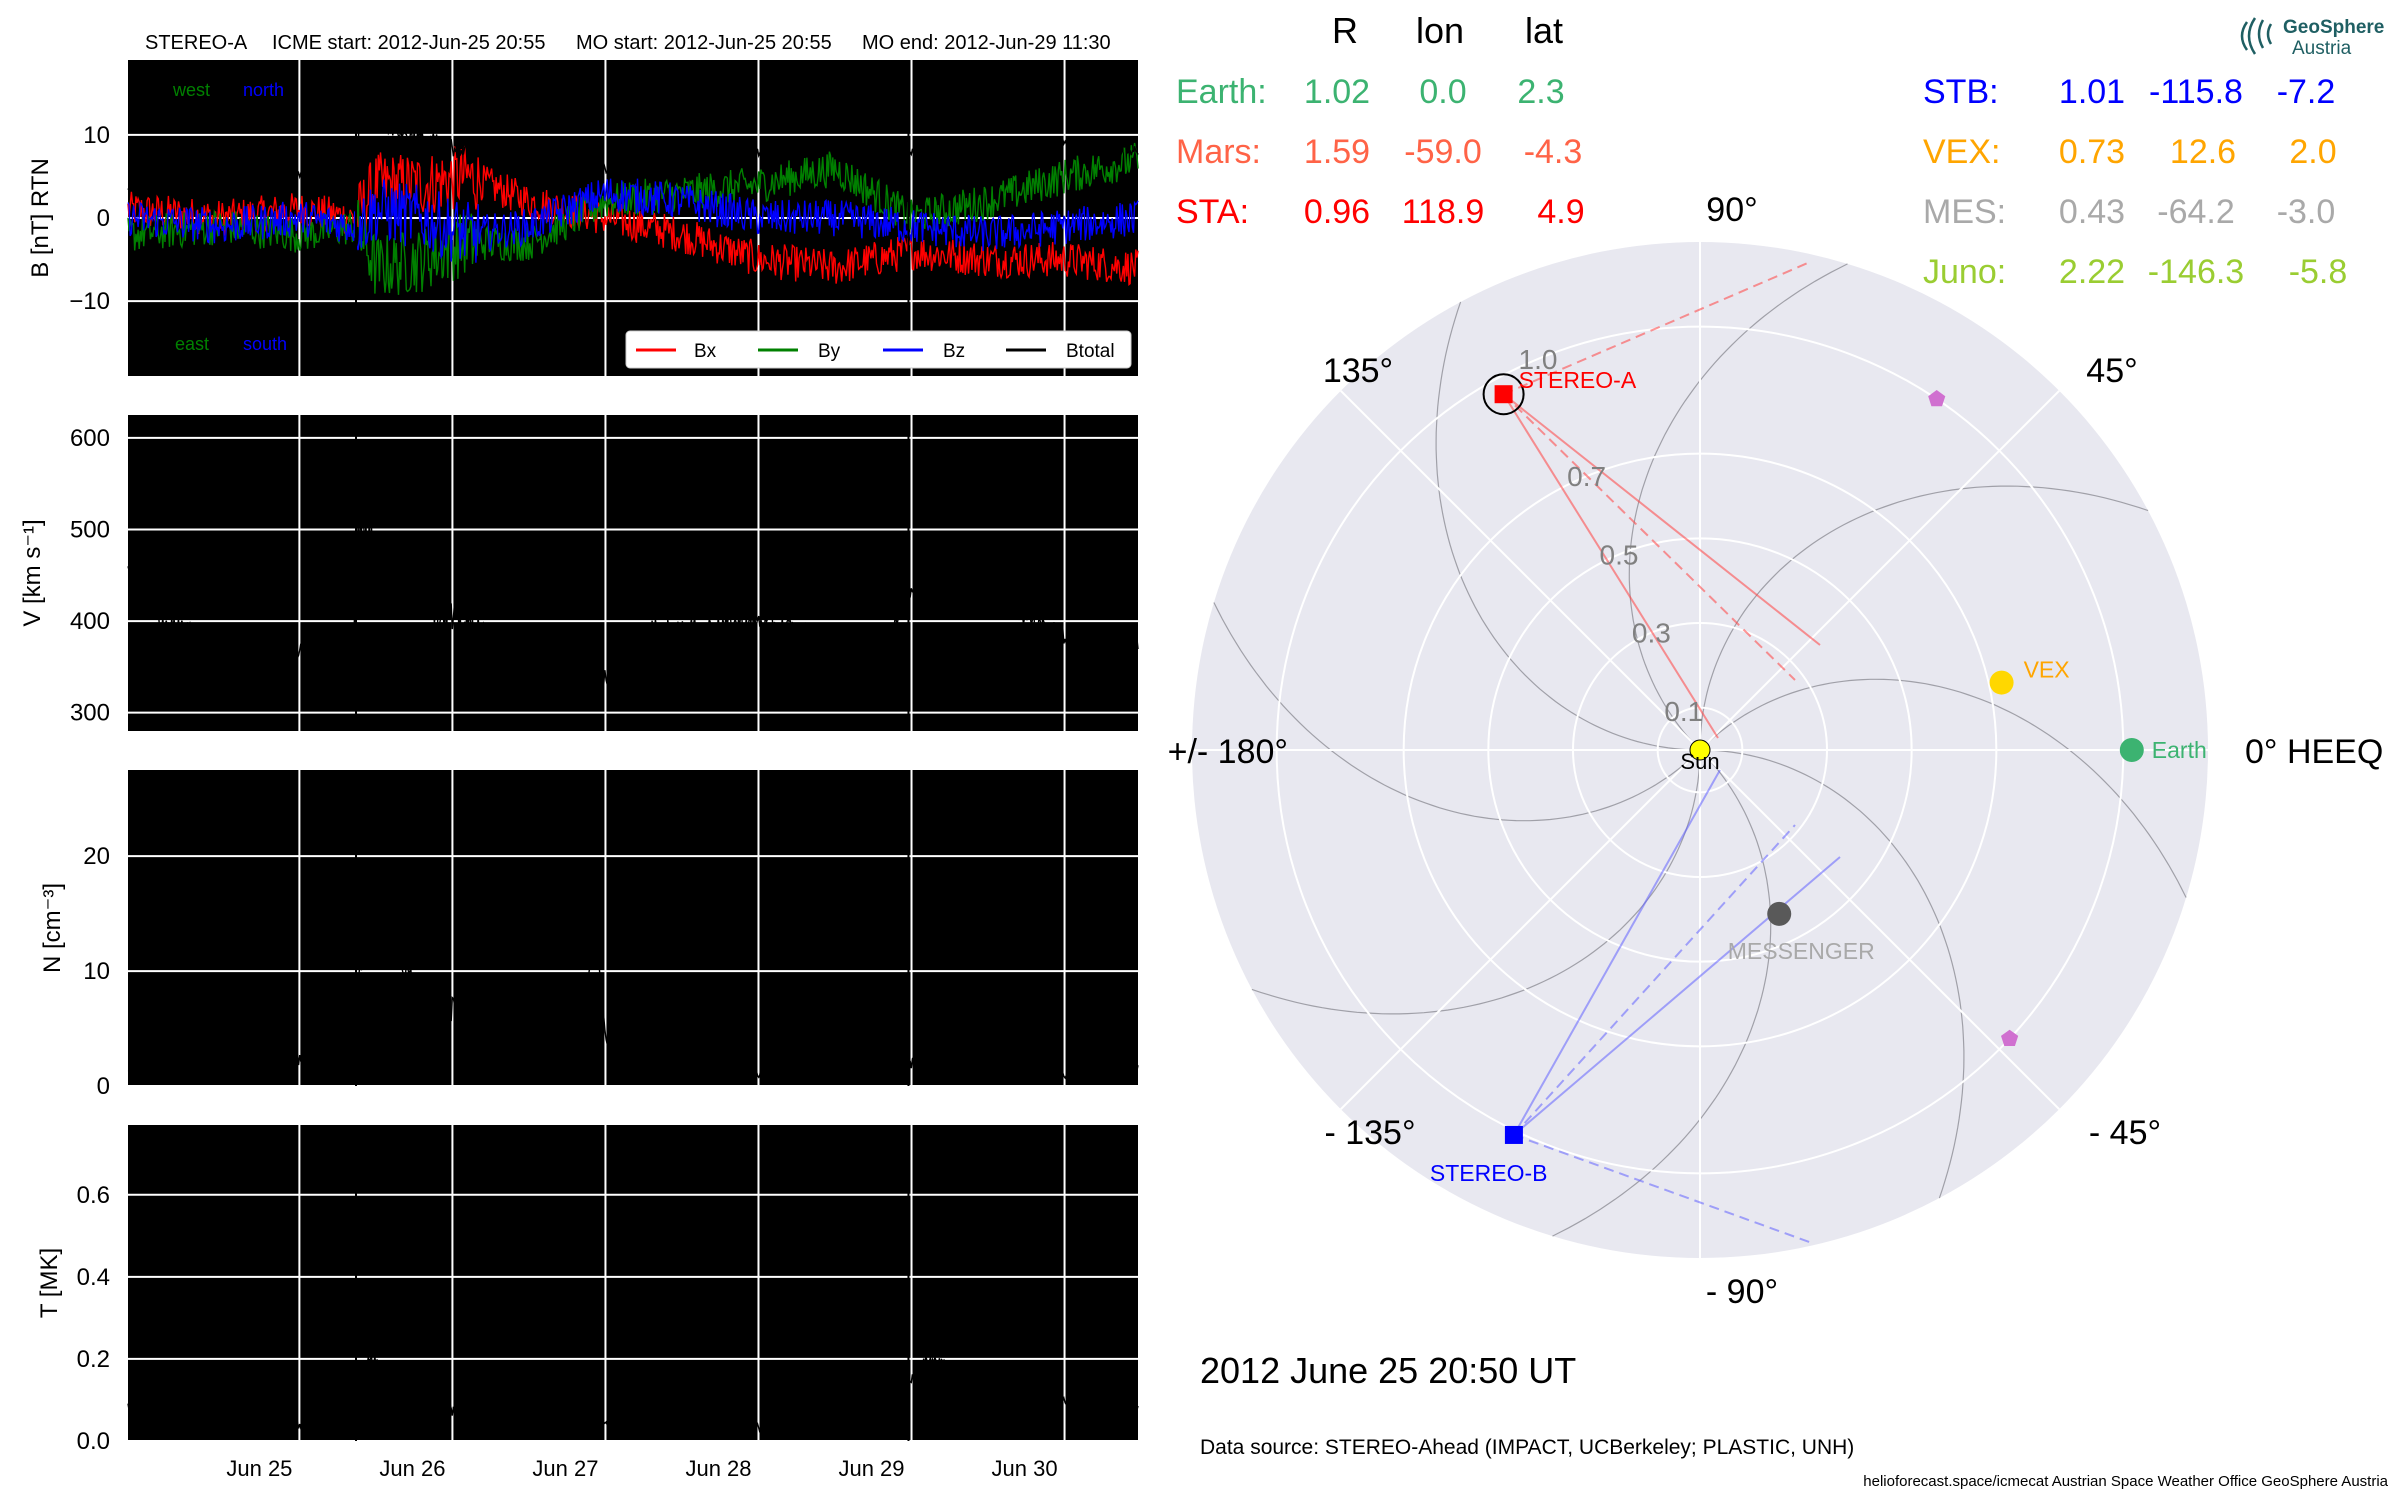  I want to click on row-stb: STB: 1.01 -115.8 -7.2, so click(2129, 92).